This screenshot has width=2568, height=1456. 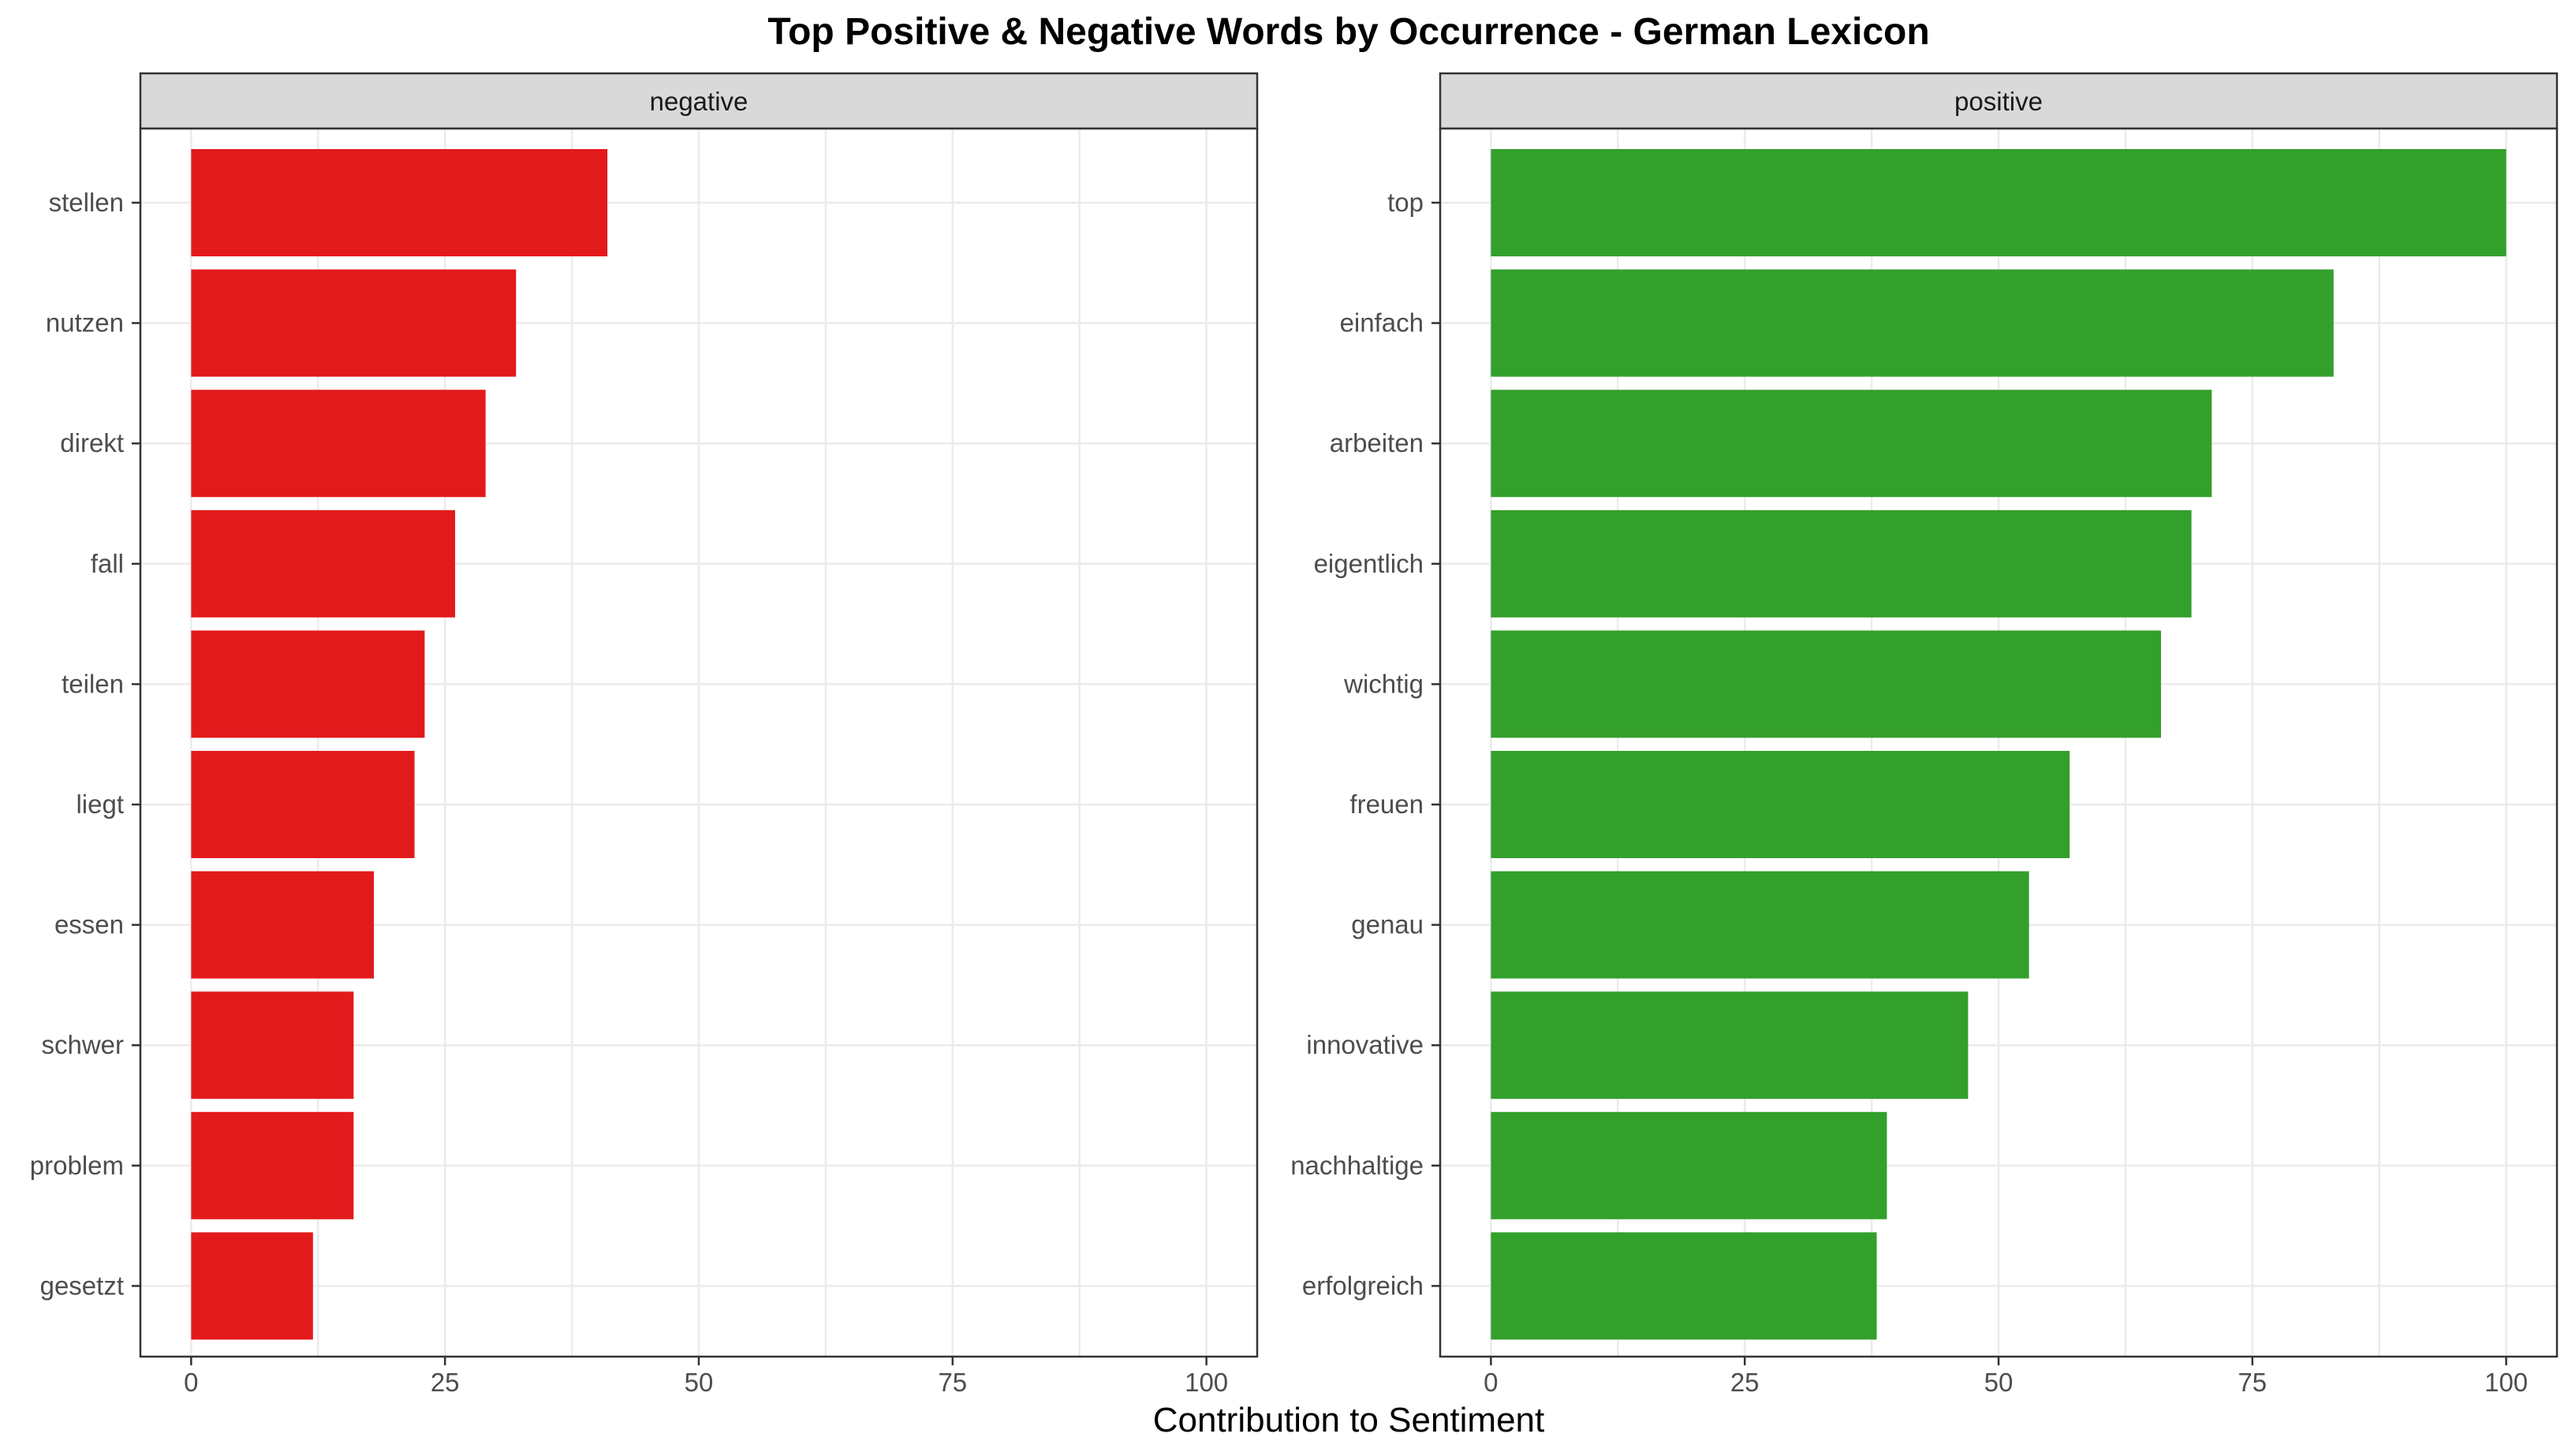 I want to click on facet-strip-label: negative, so click(x=699, y=101).